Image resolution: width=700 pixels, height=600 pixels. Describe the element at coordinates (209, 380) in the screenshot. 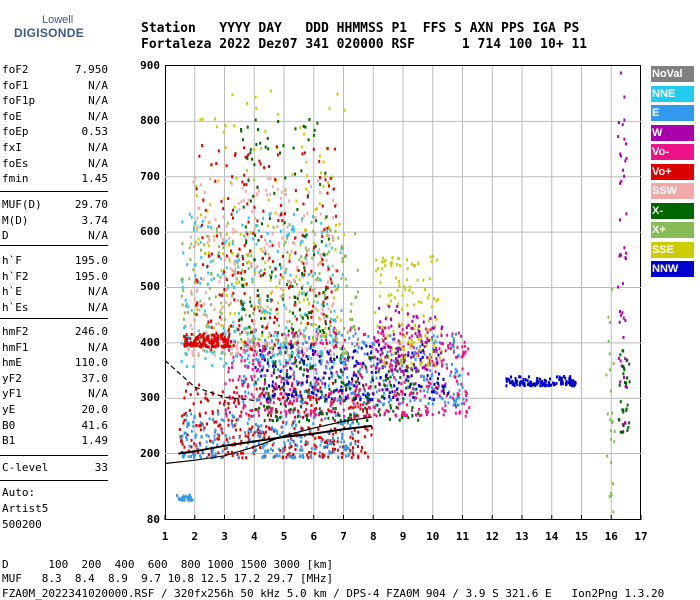

I see `profile-line-dashed` at that location.